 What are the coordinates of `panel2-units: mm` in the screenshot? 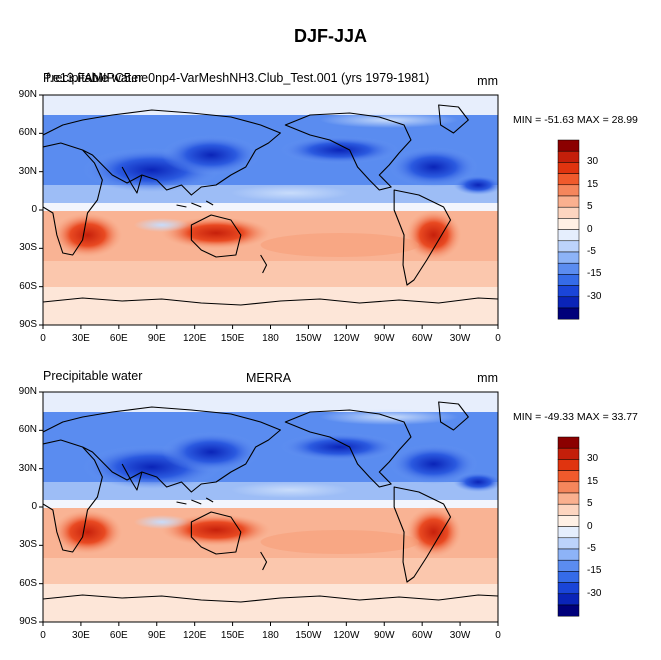 It's located at (487, 378).